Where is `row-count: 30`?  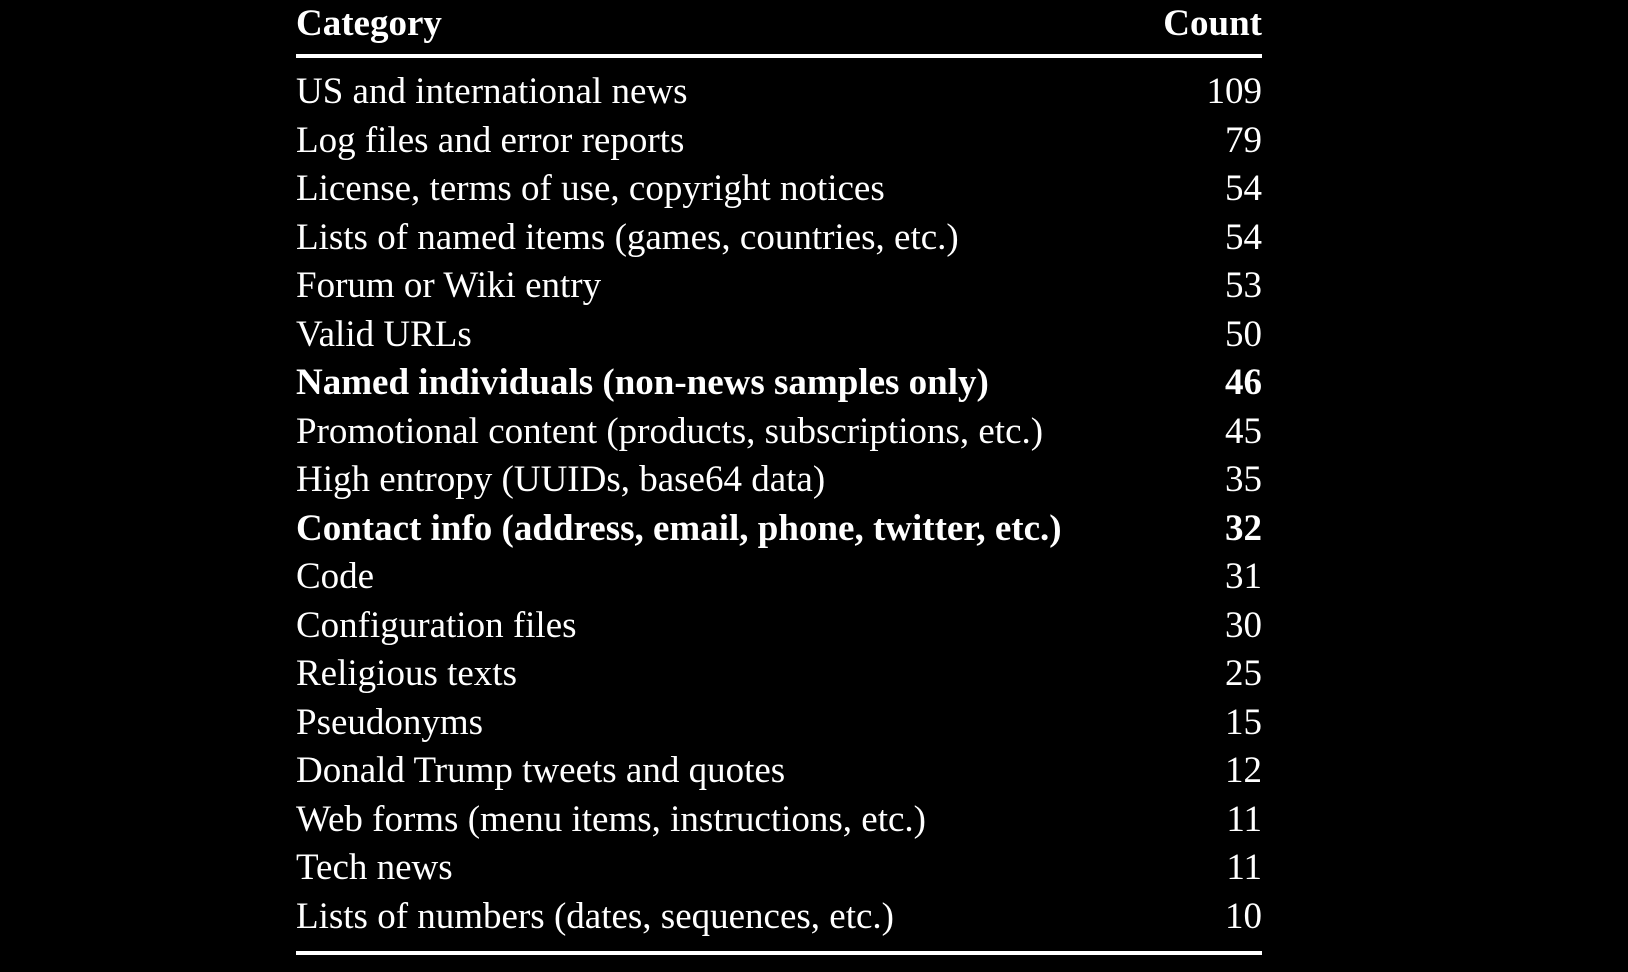
row-count: 30 is located at coordinates (1243, 625).